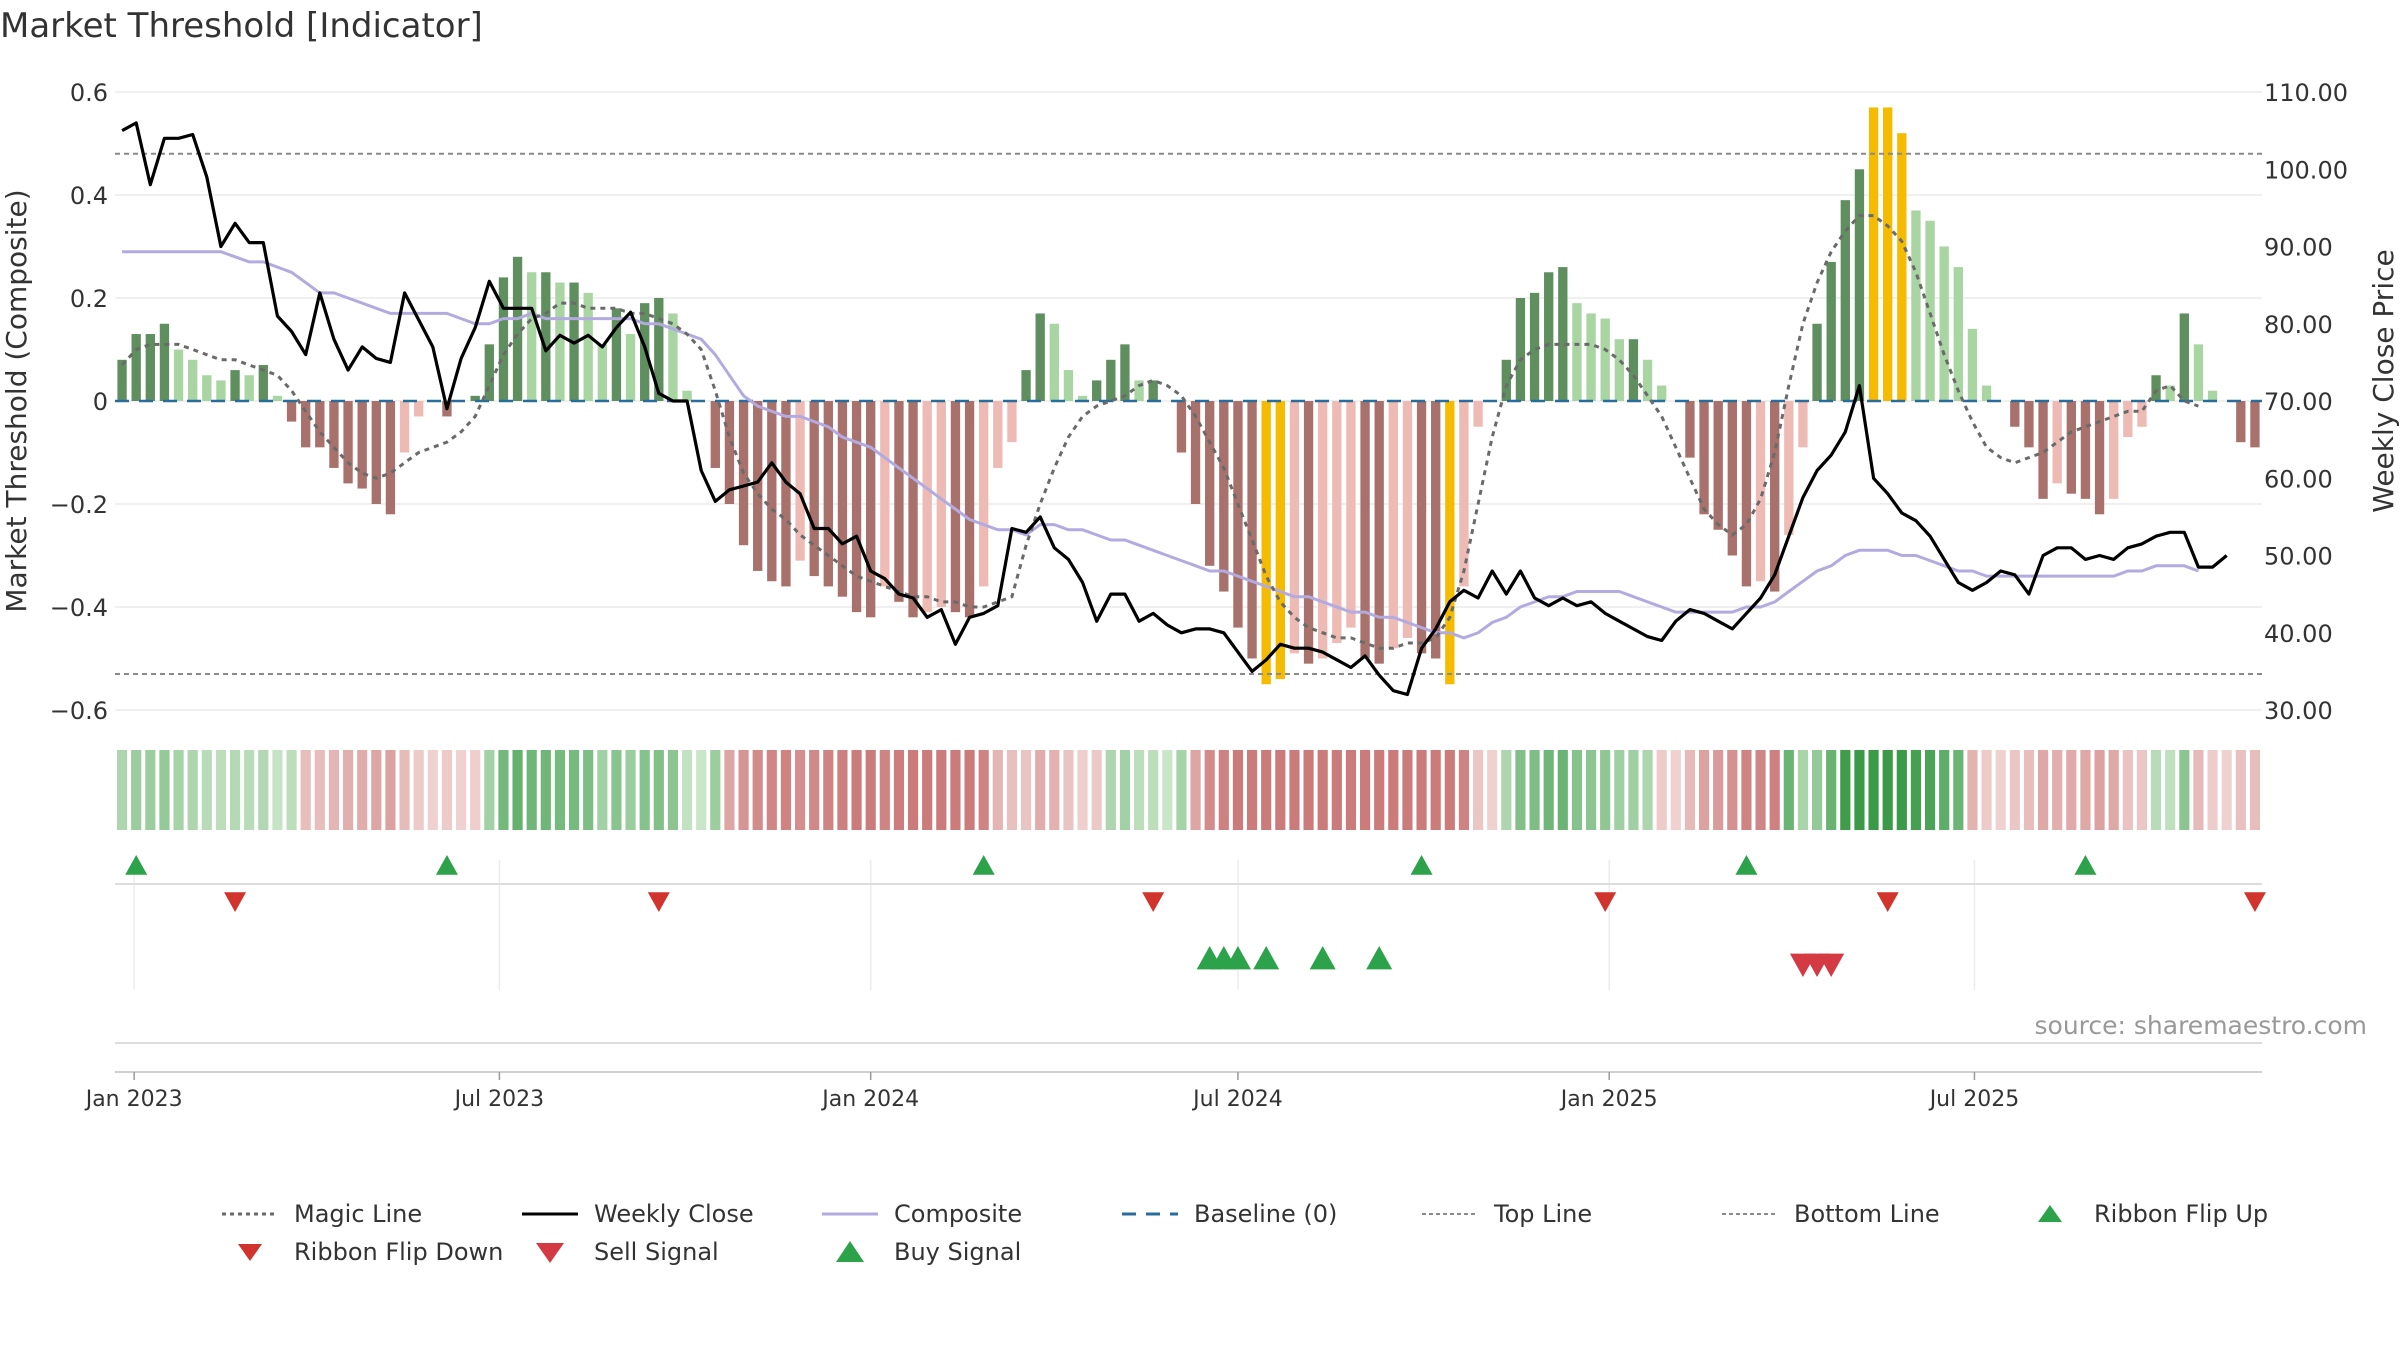  I want to click on legend-item-ribbon-flip-down: Ribbon Flip Down, so click(370, 1252).